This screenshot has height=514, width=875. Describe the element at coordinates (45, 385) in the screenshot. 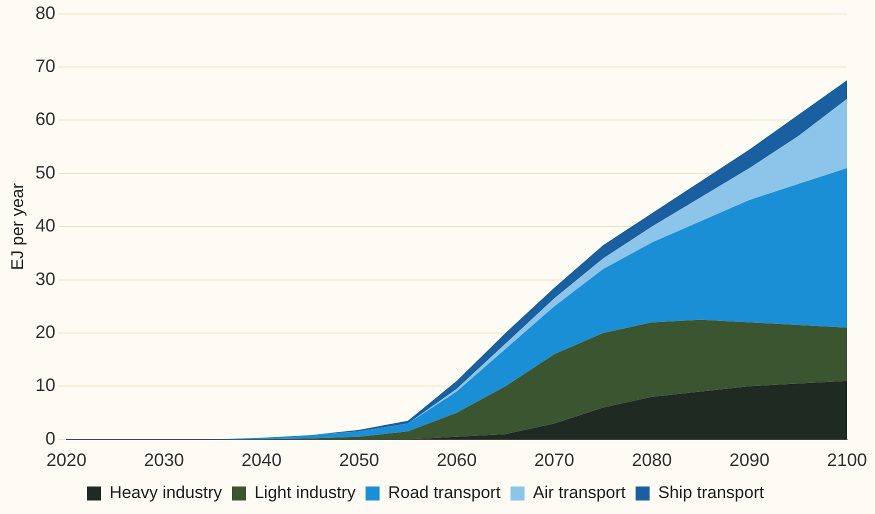

I see `y-tick-label: 10` at that location.